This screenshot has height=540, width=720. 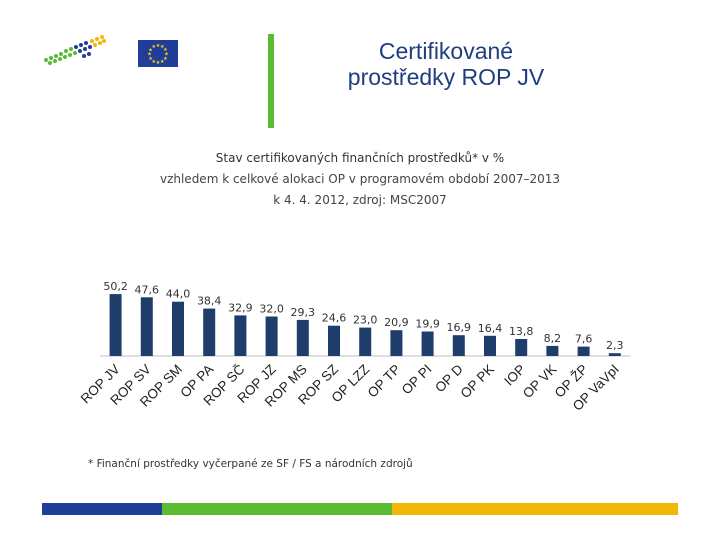 What do you see at coordinates (427, 324) in the screenshot?
I see `data-label-10: 19,9` at bounding box center [427, 324].